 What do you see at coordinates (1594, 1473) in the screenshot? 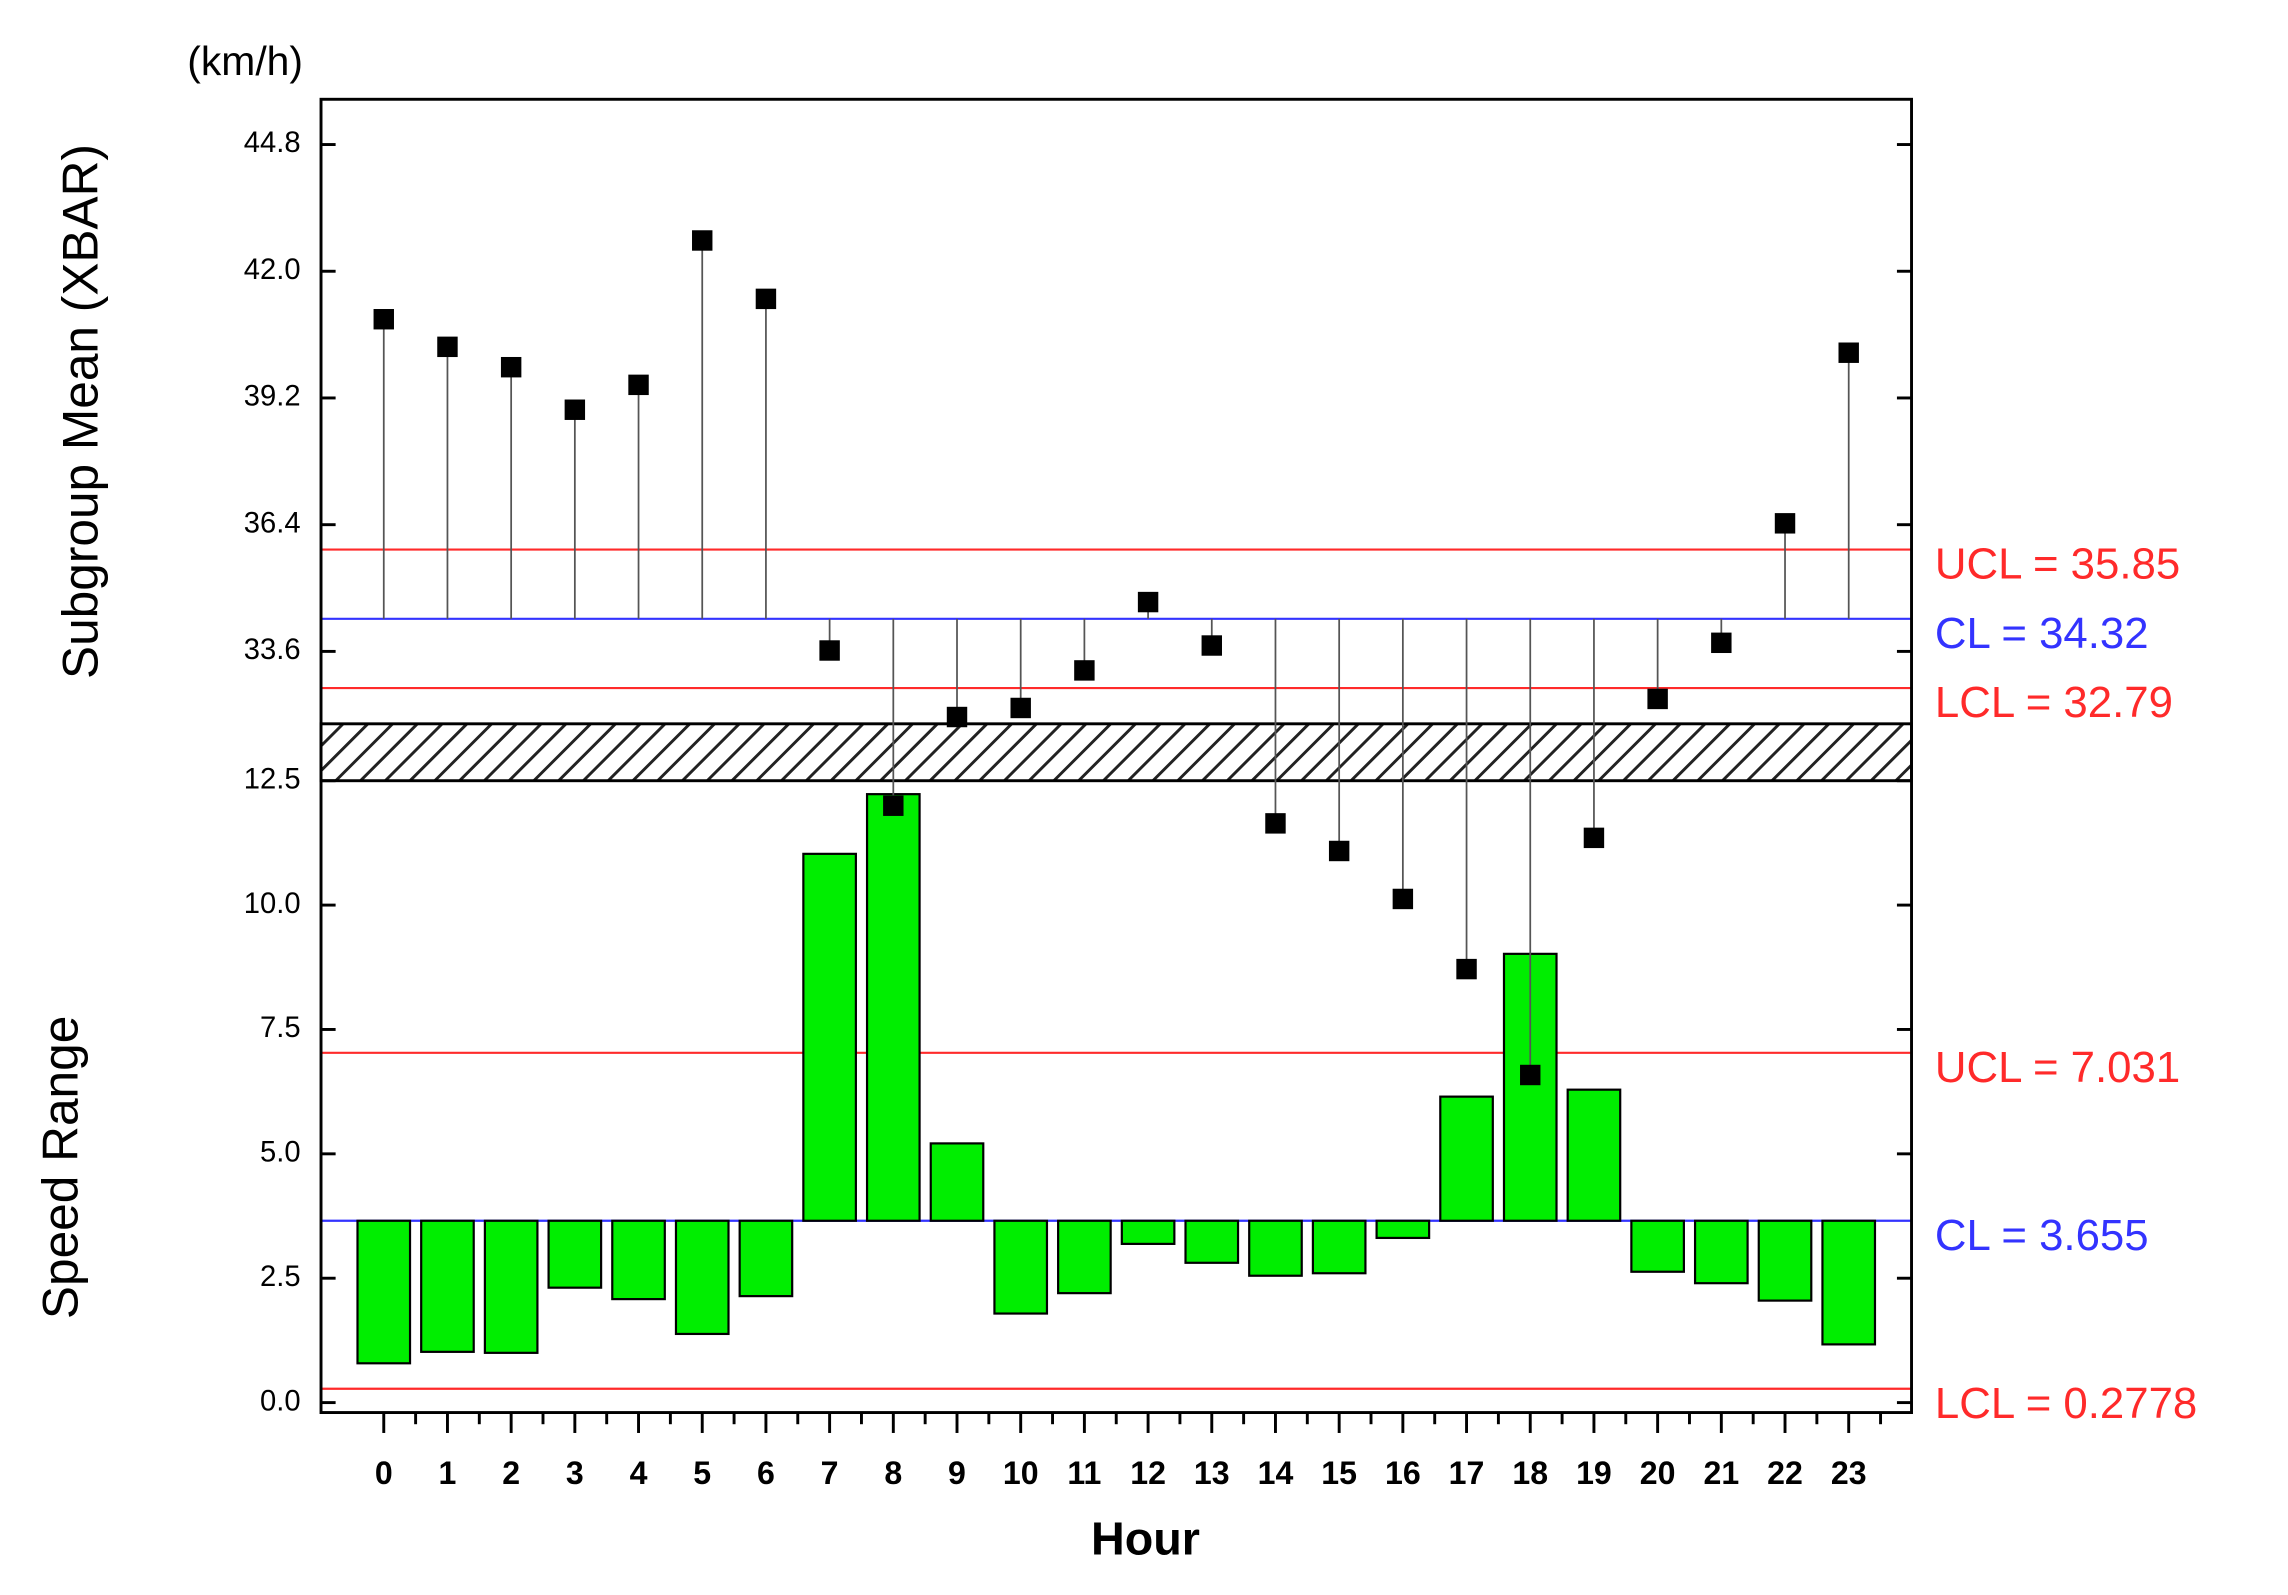
I see `x-tick-label: 19` at bounding box center [1594, 1473].